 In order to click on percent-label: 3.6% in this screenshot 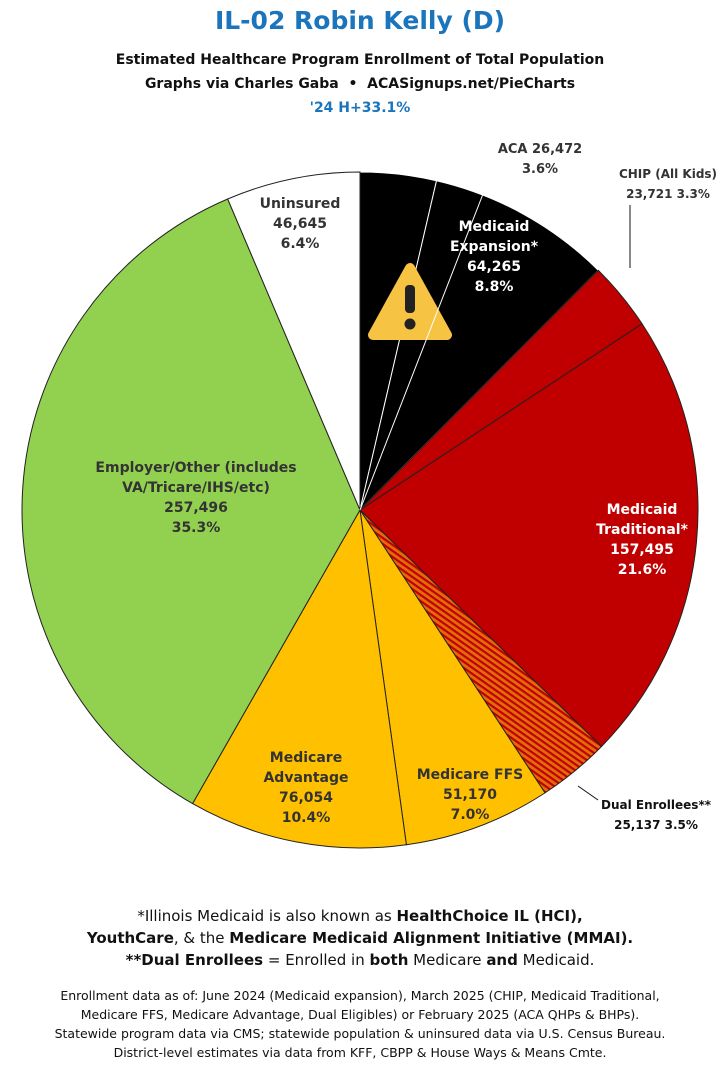, I will do `click(540, 169)`.